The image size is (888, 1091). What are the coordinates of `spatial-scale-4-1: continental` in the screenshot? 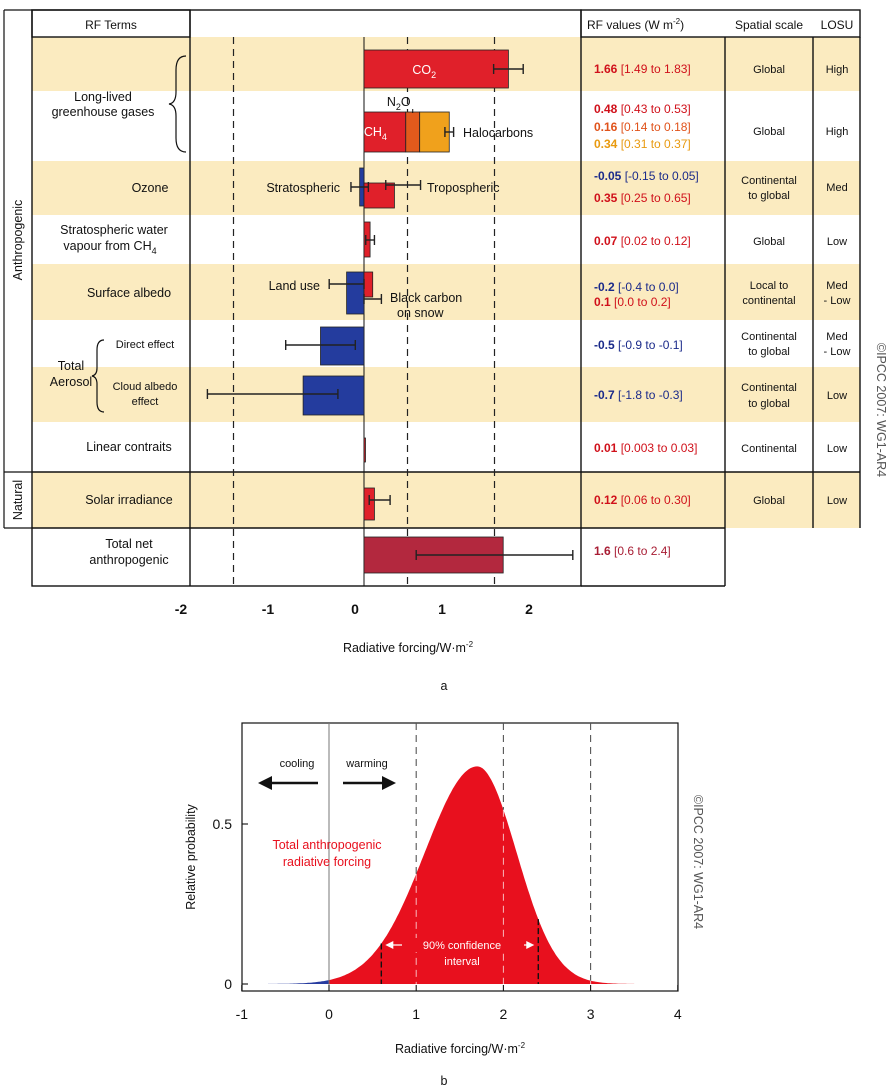 It's located at (768, 301).